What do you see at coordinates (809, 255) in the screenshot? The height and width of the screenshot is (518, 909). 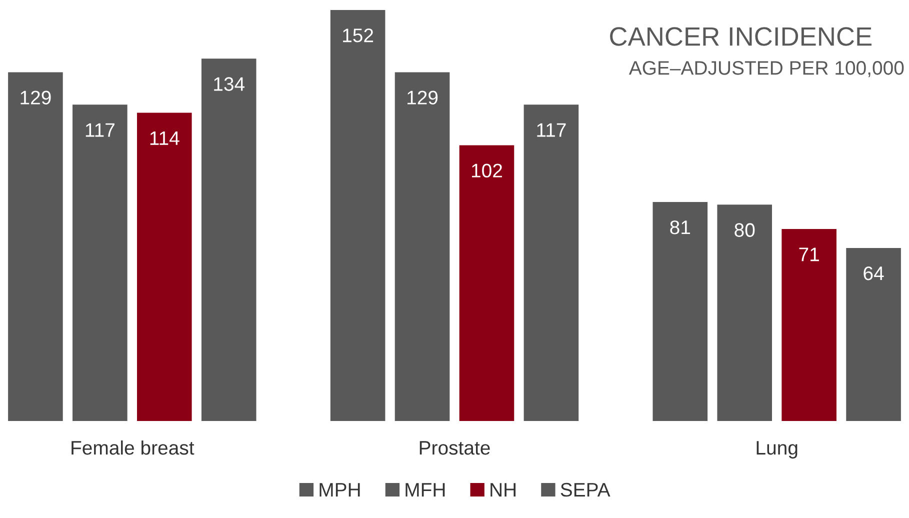 I see `data-label: 71` at bounding box center [809, 255].